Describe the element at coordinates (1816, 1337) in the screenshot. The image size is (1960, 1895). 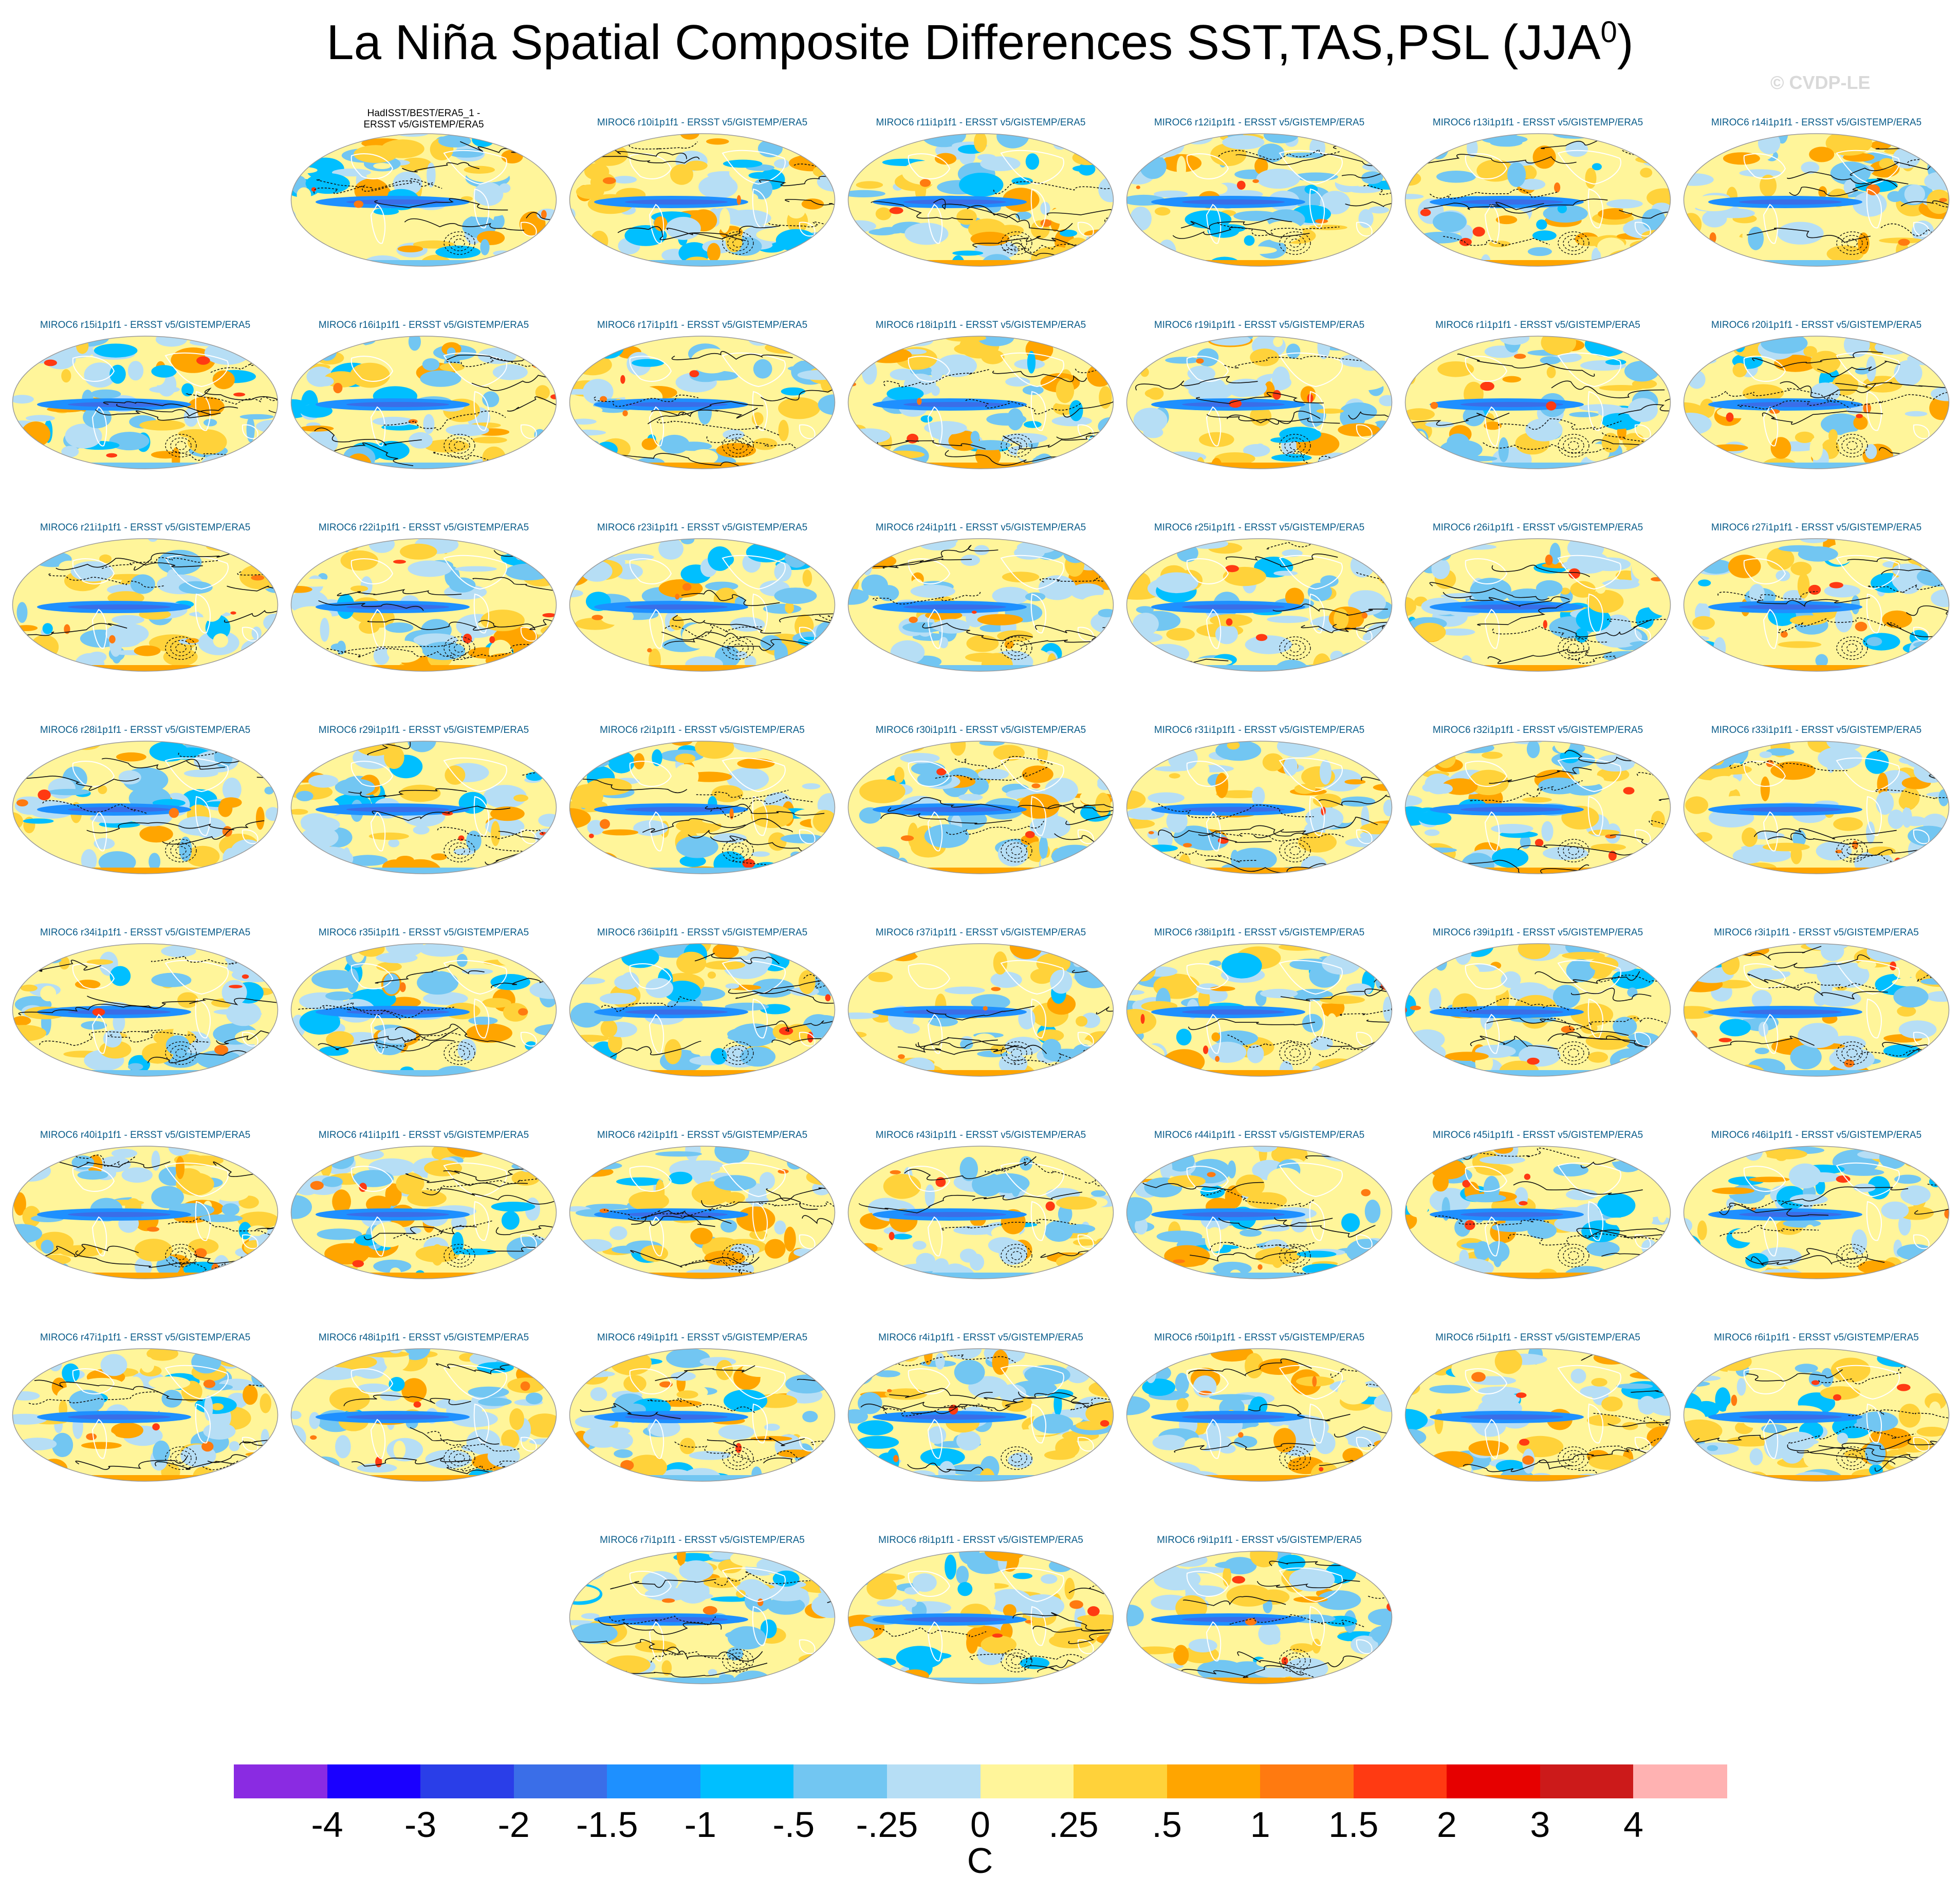
I see `panel-title: MIROC6 r6i1p1f1 - ERSST v5/GISTEMP/ERA5` at that location.